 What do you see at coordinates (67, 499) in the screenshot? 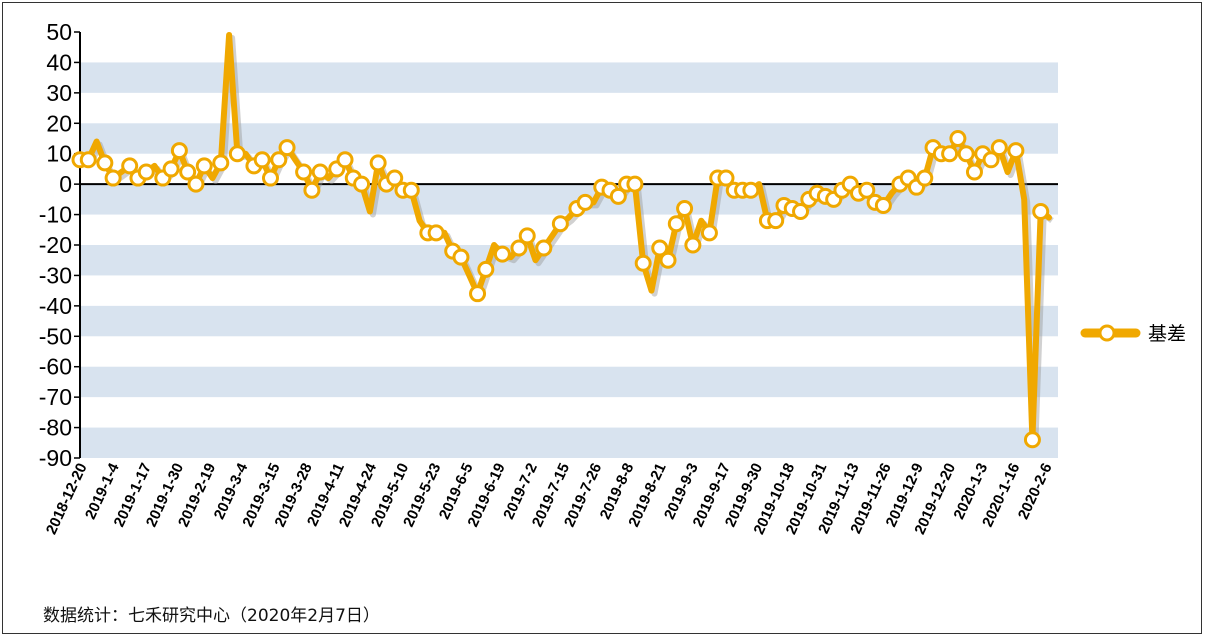
I see `x-tick-label: 2018-12-20` at bounding box center [67, 499].